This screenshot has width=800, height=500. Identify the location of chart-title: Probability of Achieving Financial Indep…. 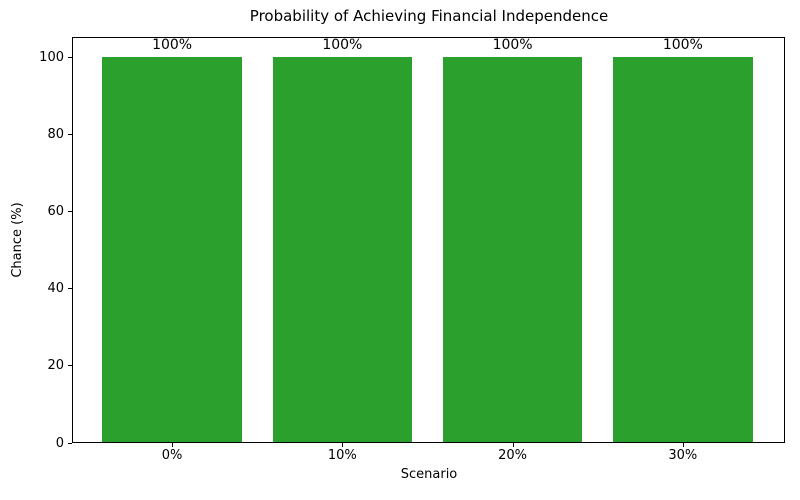
(429, 16).